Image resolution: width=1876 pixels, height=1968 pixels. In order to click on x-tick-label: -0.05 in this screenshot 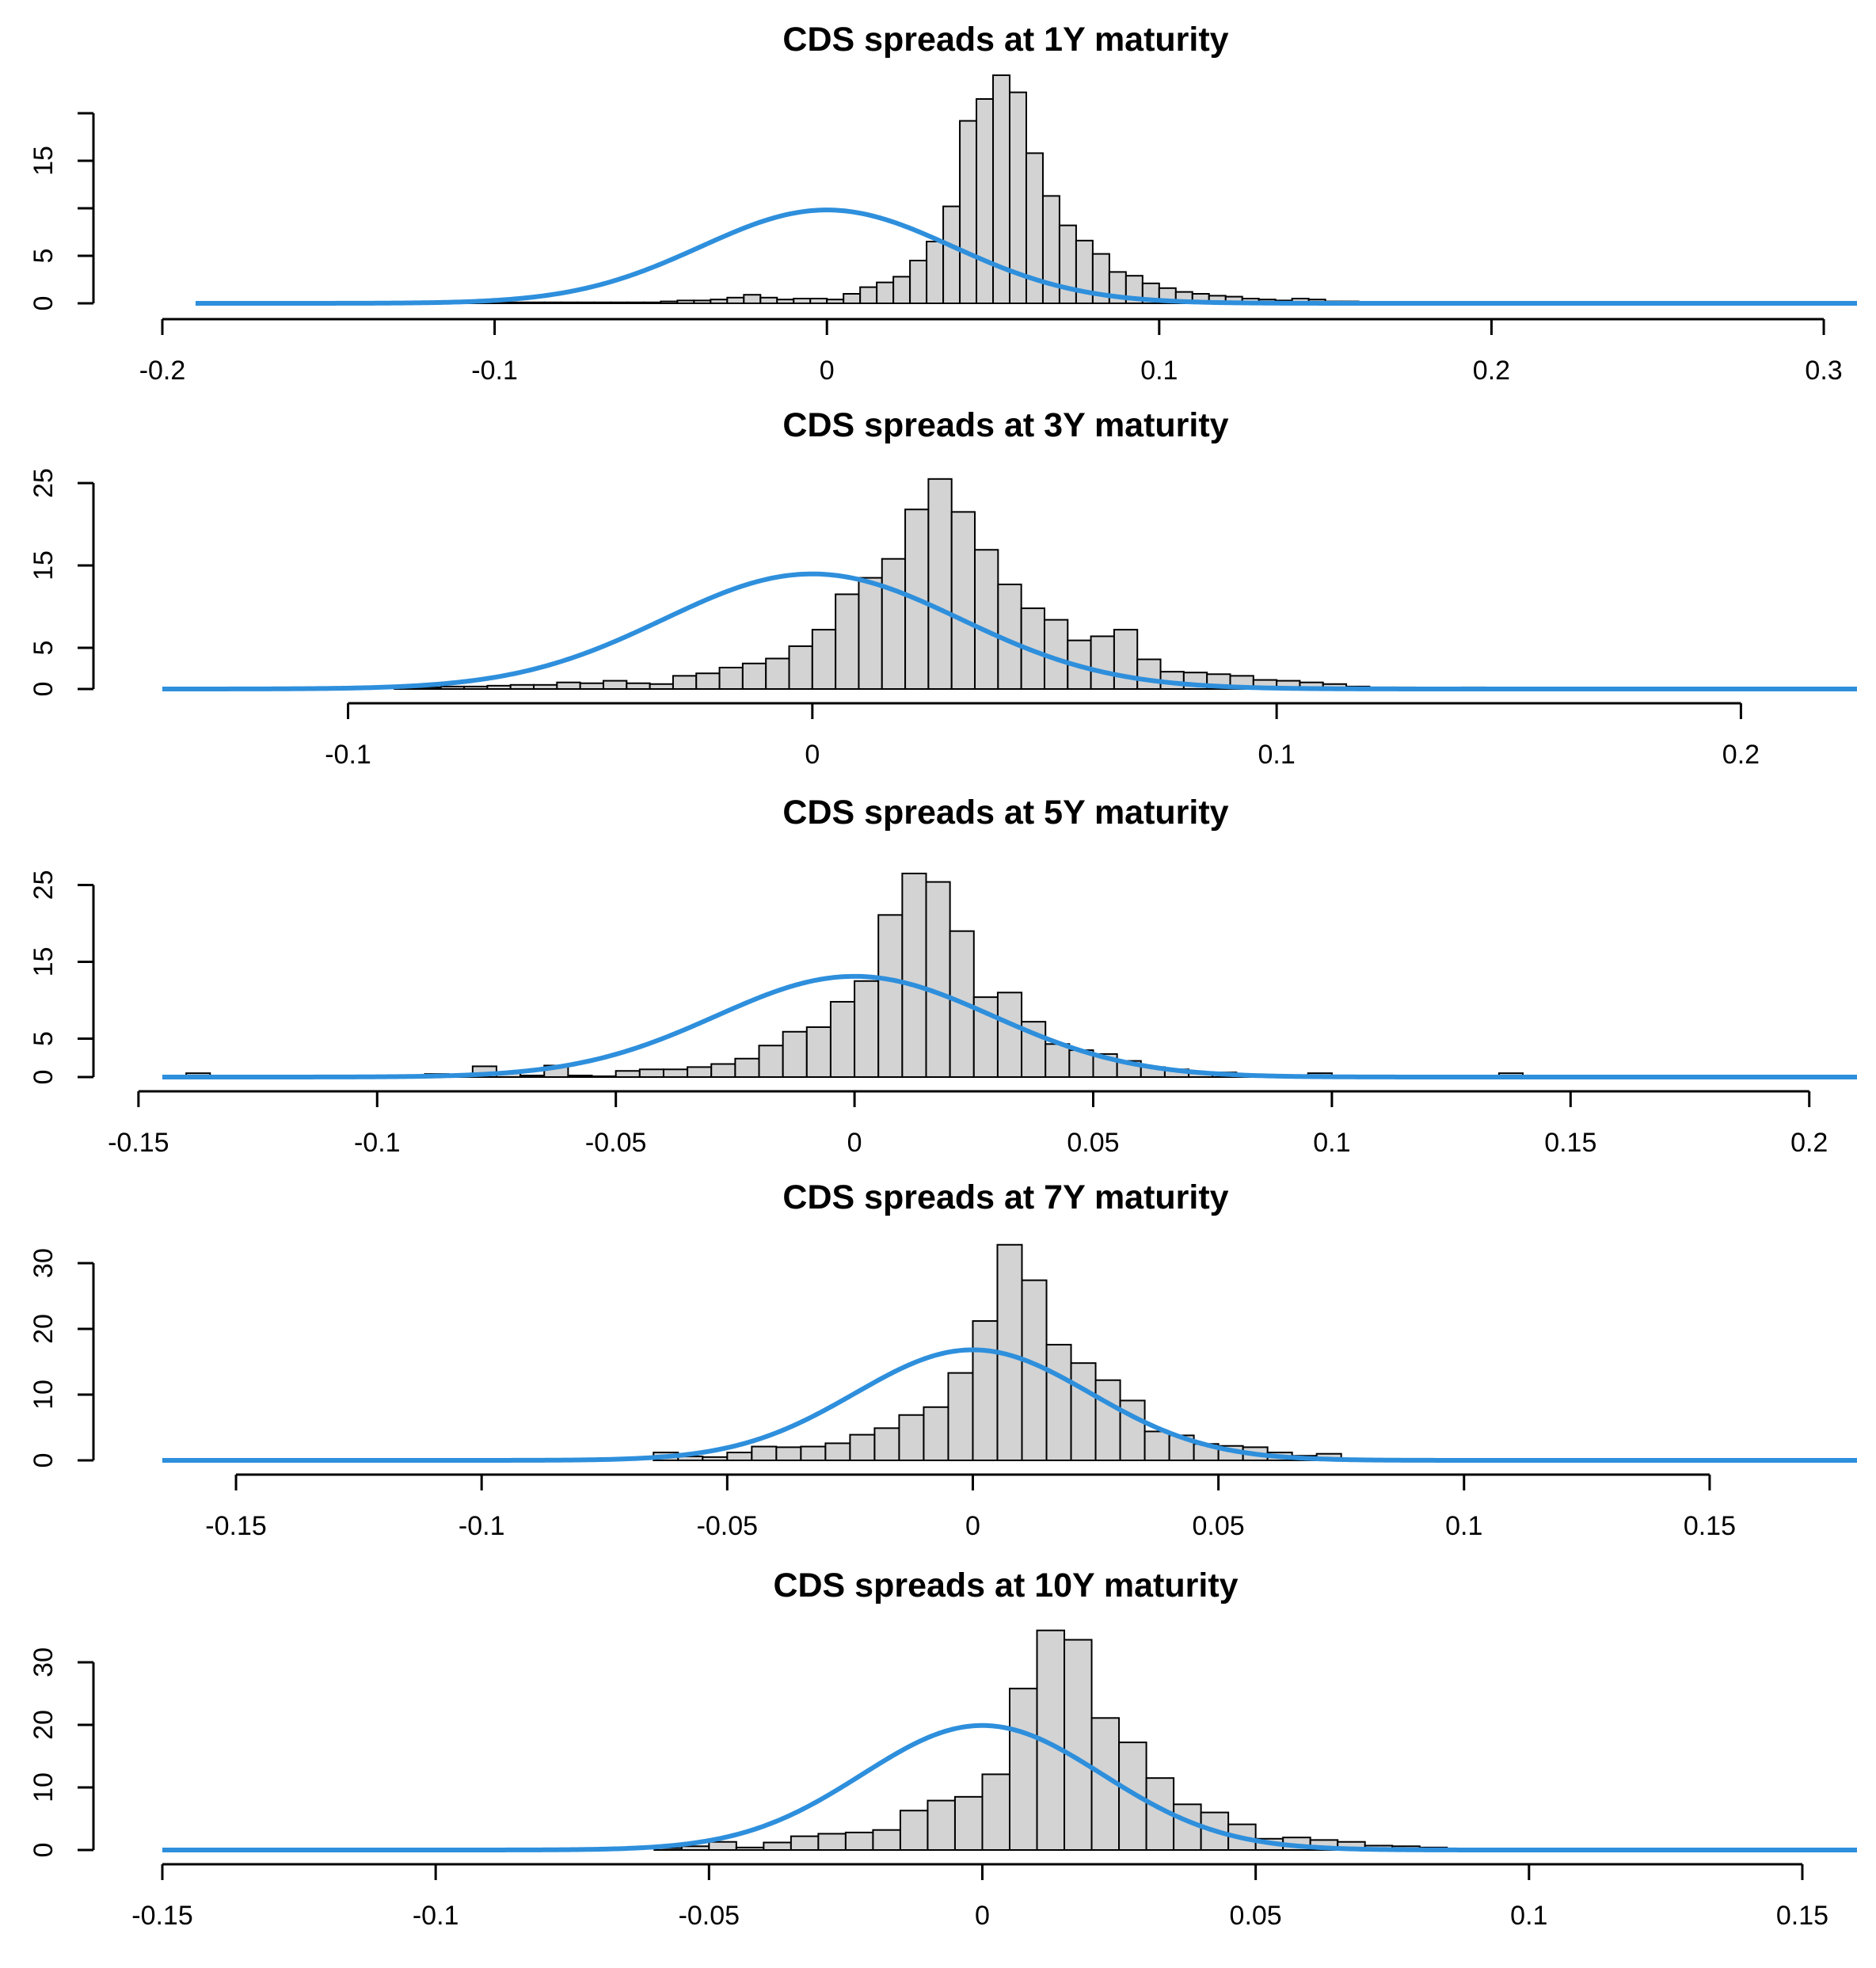, I will do `click(728, 1526)`.